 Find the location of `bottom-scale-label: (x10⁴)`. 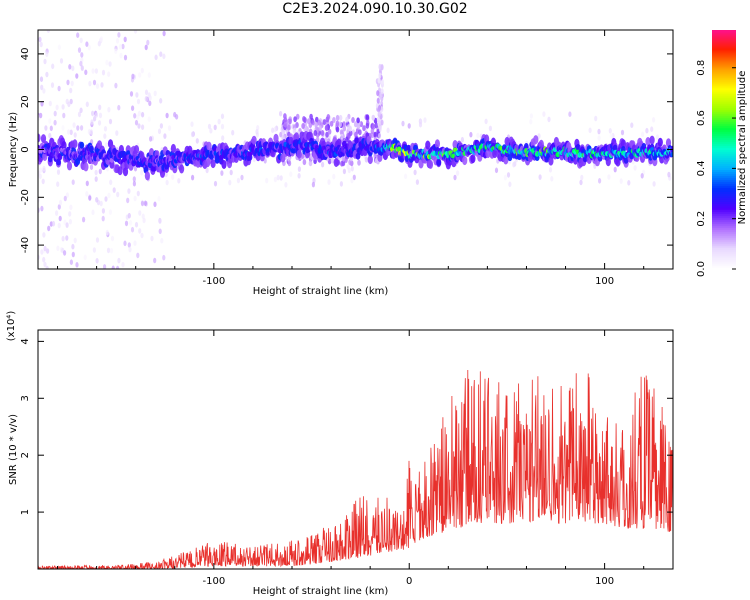

bottom-scale-label: (x10⁴) is located at coordinates (11, 326).